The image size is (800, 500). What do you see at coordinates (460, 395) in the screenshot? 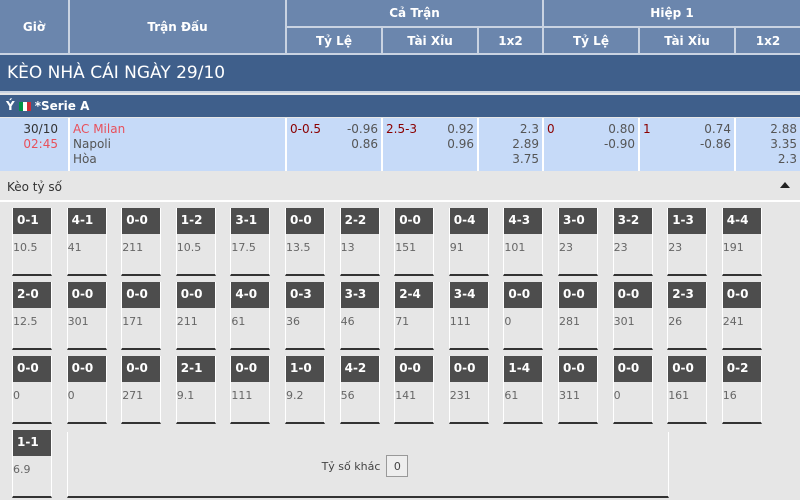
I see `score-odds: 231` at bounding box center [460, 395].